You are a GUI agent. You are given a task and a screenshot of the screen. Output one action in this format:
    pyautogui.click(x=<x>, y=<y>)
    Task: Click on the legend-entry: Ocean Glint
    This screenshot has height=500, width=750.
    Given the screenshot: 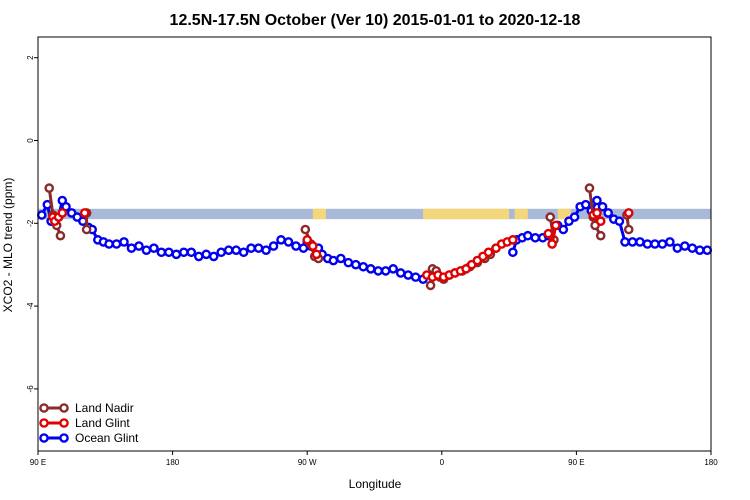 What is the action you would take?
    pyautogui.click(x=89, y=438)
    